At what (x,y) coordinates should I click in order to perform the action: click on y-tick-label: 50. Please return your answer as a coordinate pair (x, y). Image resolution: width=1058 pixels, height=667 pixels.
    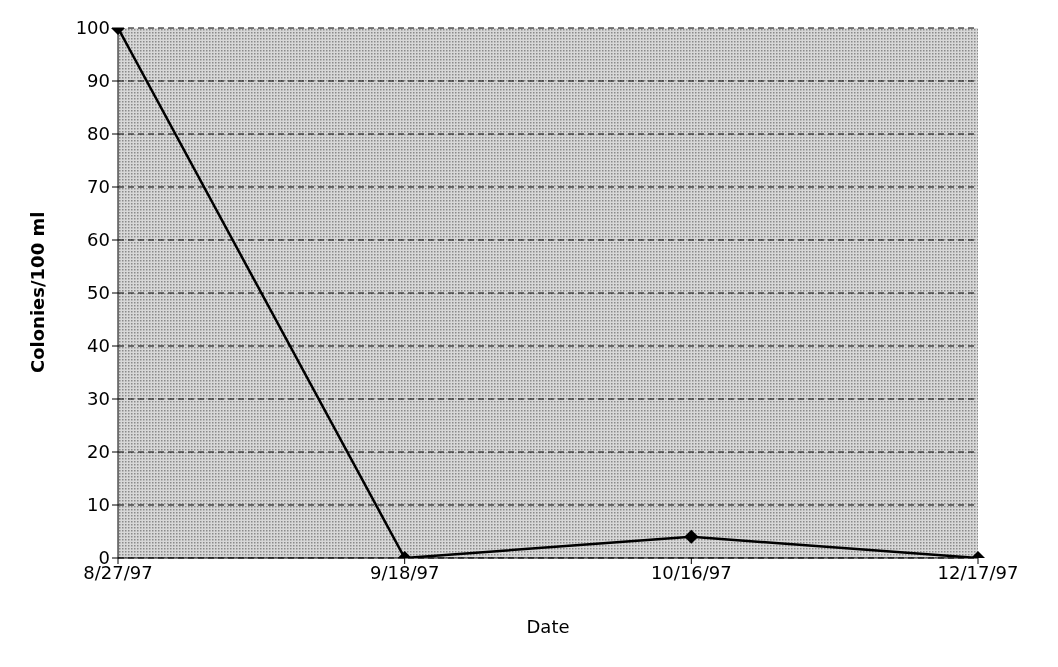
    Looking at the image, I should click on (98, 293).